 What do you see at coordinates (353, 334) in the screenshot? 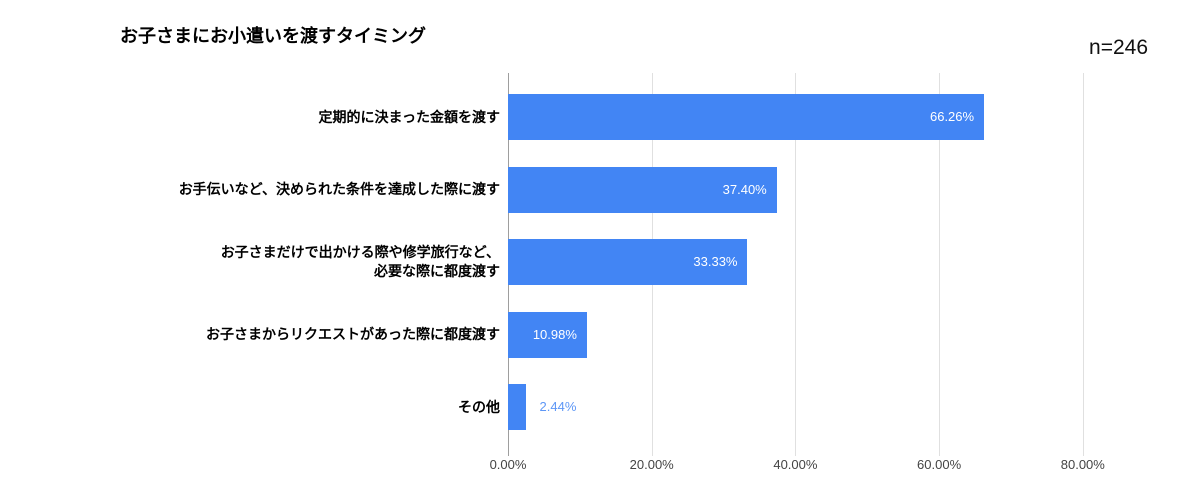
I see `category-label: お子さまからリクエストがあった際に都度渡す` at bounding box center [353, 334].